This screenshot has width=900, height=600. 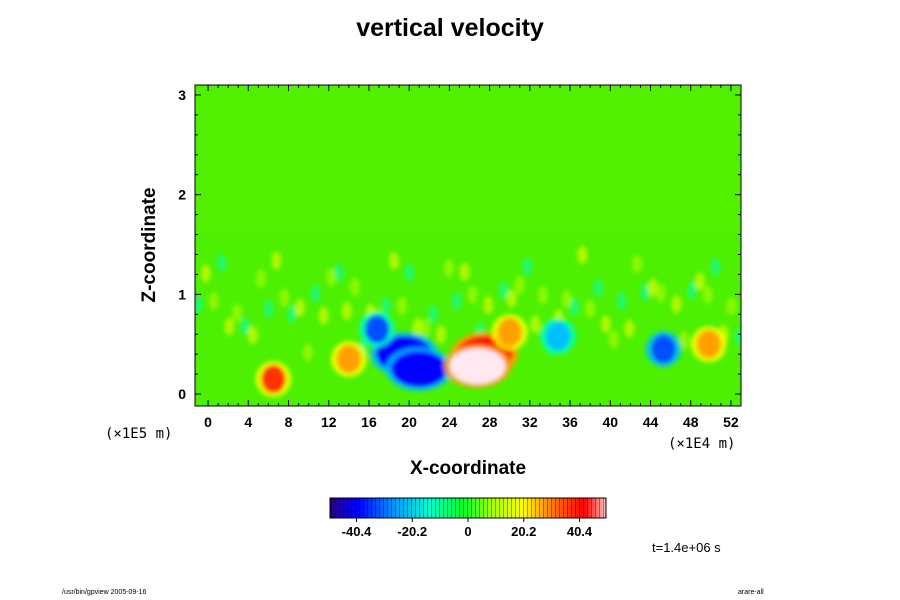 What do you see at coordinates (104, 592) in the screenshot?
I see `footer-command: /usr/bin/gpview 2005-09-16` at bounding box center [104, 592].